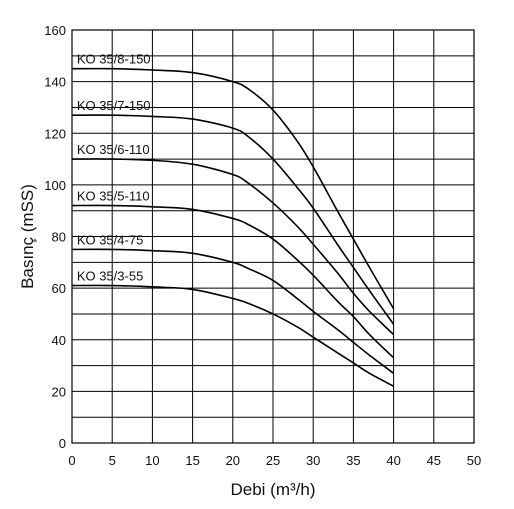 The image size is (514, 509). I want to click on x-axis-ticks: 0 5 10 15 20 25 30 35 40 45 50, so click(274, 460).